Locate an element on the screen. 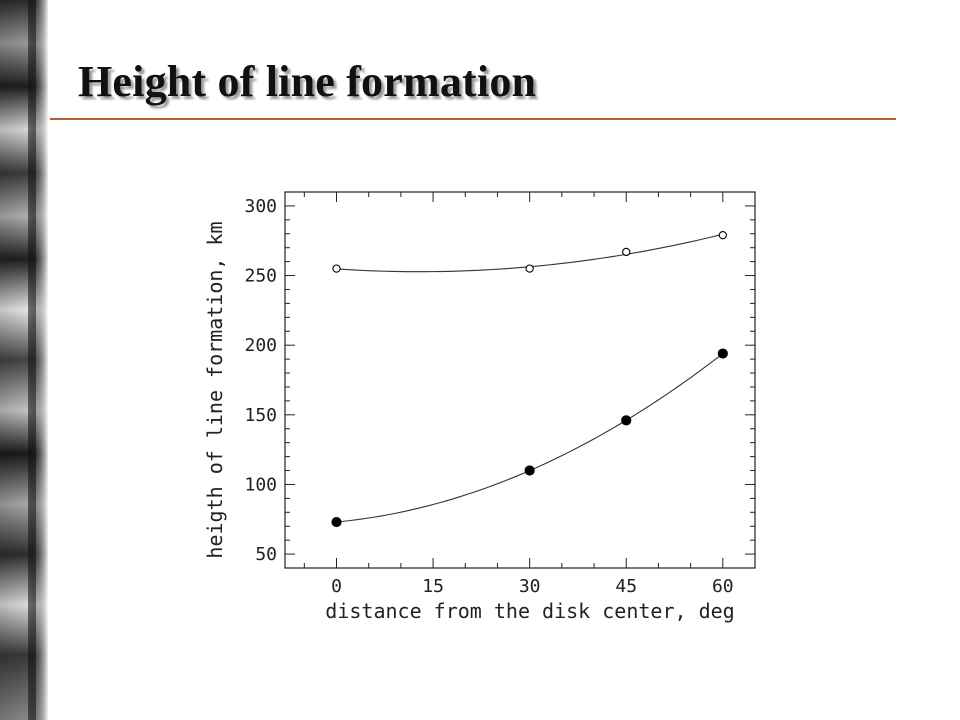  y-tick-label: 250 is located at coordinates (260, 276).